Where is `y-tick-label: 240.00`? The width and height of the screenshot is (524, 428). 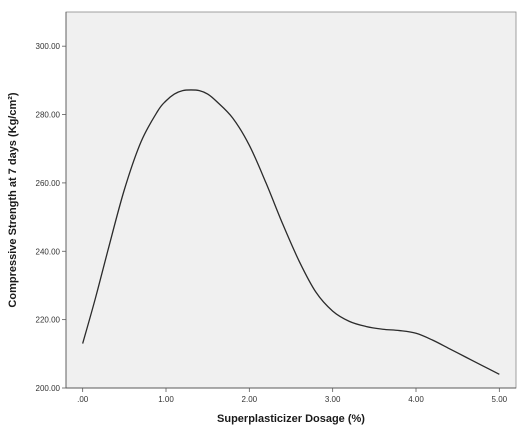
y-tick-label: 240.00 is located at coordinates (48, 251).